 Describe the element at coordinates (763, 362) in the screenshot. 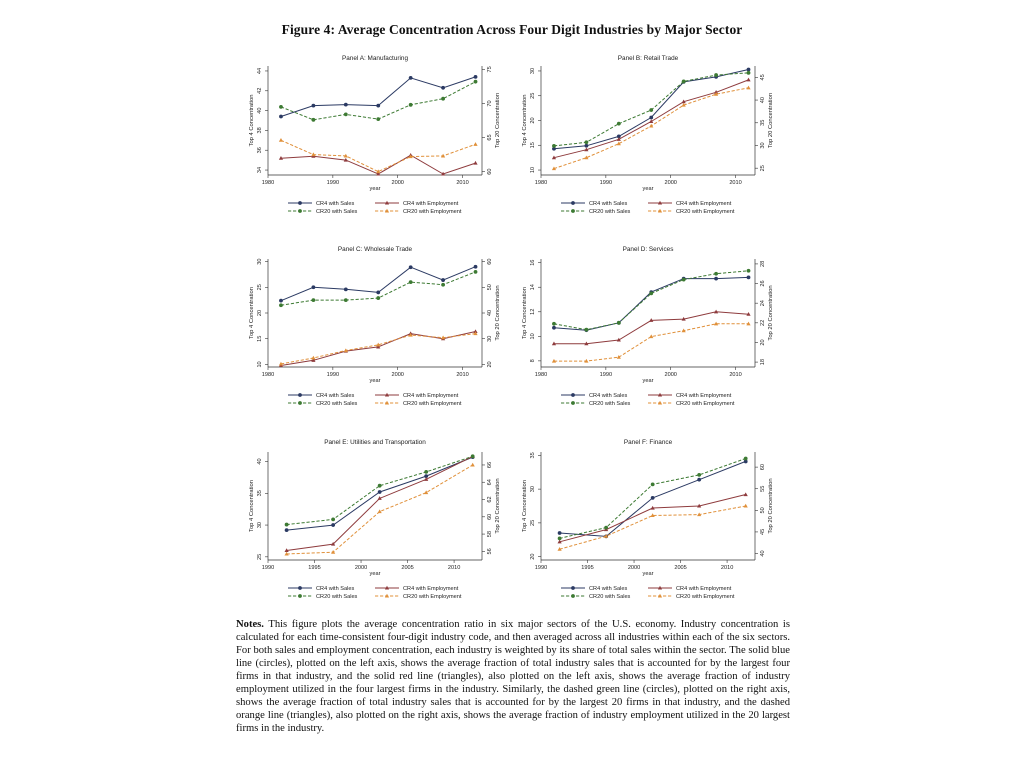

I see `right-tick-label: 18` at that location.